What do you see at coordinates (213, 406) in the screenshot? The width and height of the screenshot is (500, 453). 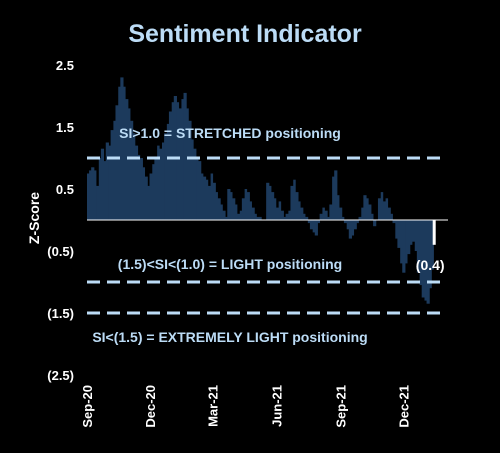 I see `x-tick-label: Mar-21` at bounding box center [213, 406].